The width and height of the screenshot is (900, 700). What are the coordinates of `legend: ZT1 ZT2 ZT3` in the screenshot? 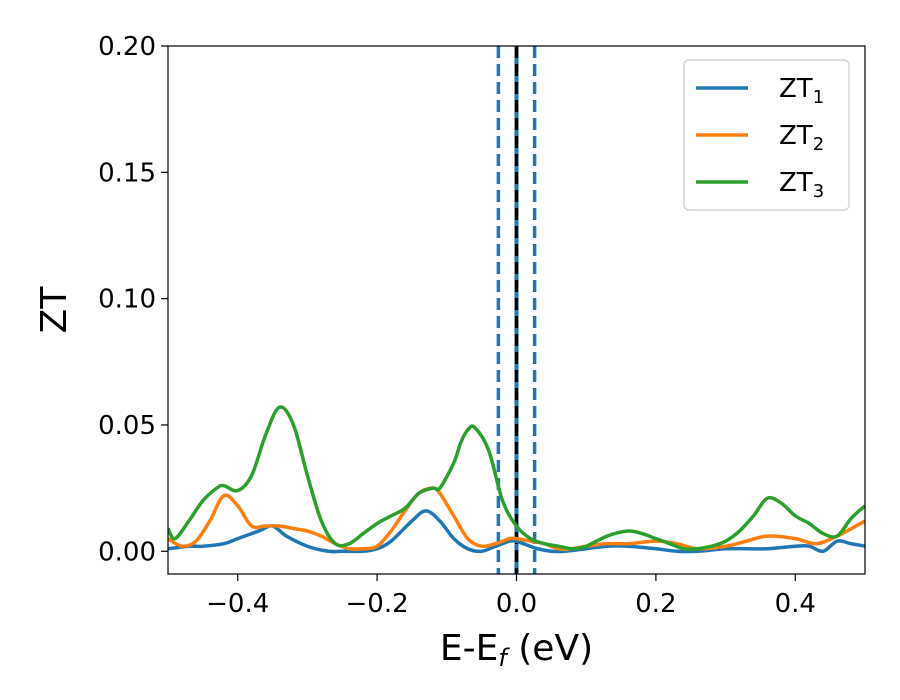 It's located at (766, 135).